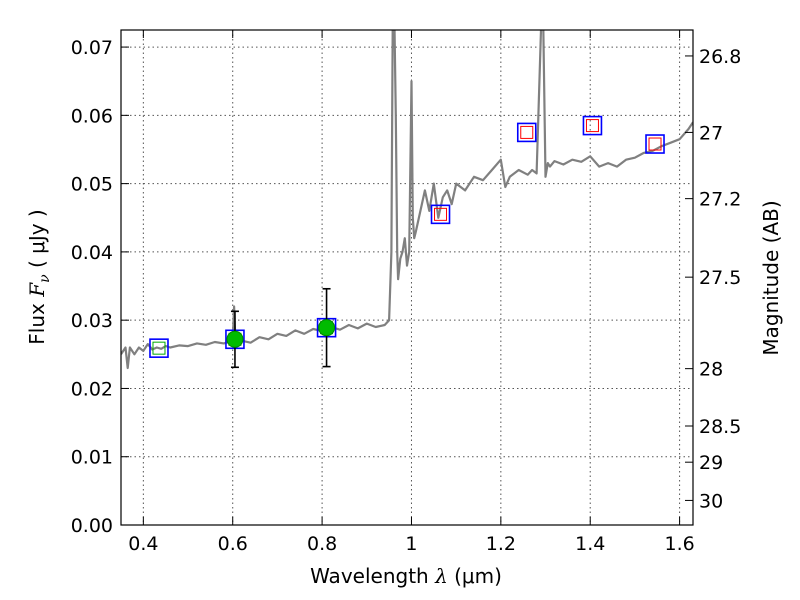 The height and width of the screenshot is (600, 800). What do you see at coordinates (411, 544) in the screenshot?
I see `x-tick-label: 1` at bounding box center [411, 544].